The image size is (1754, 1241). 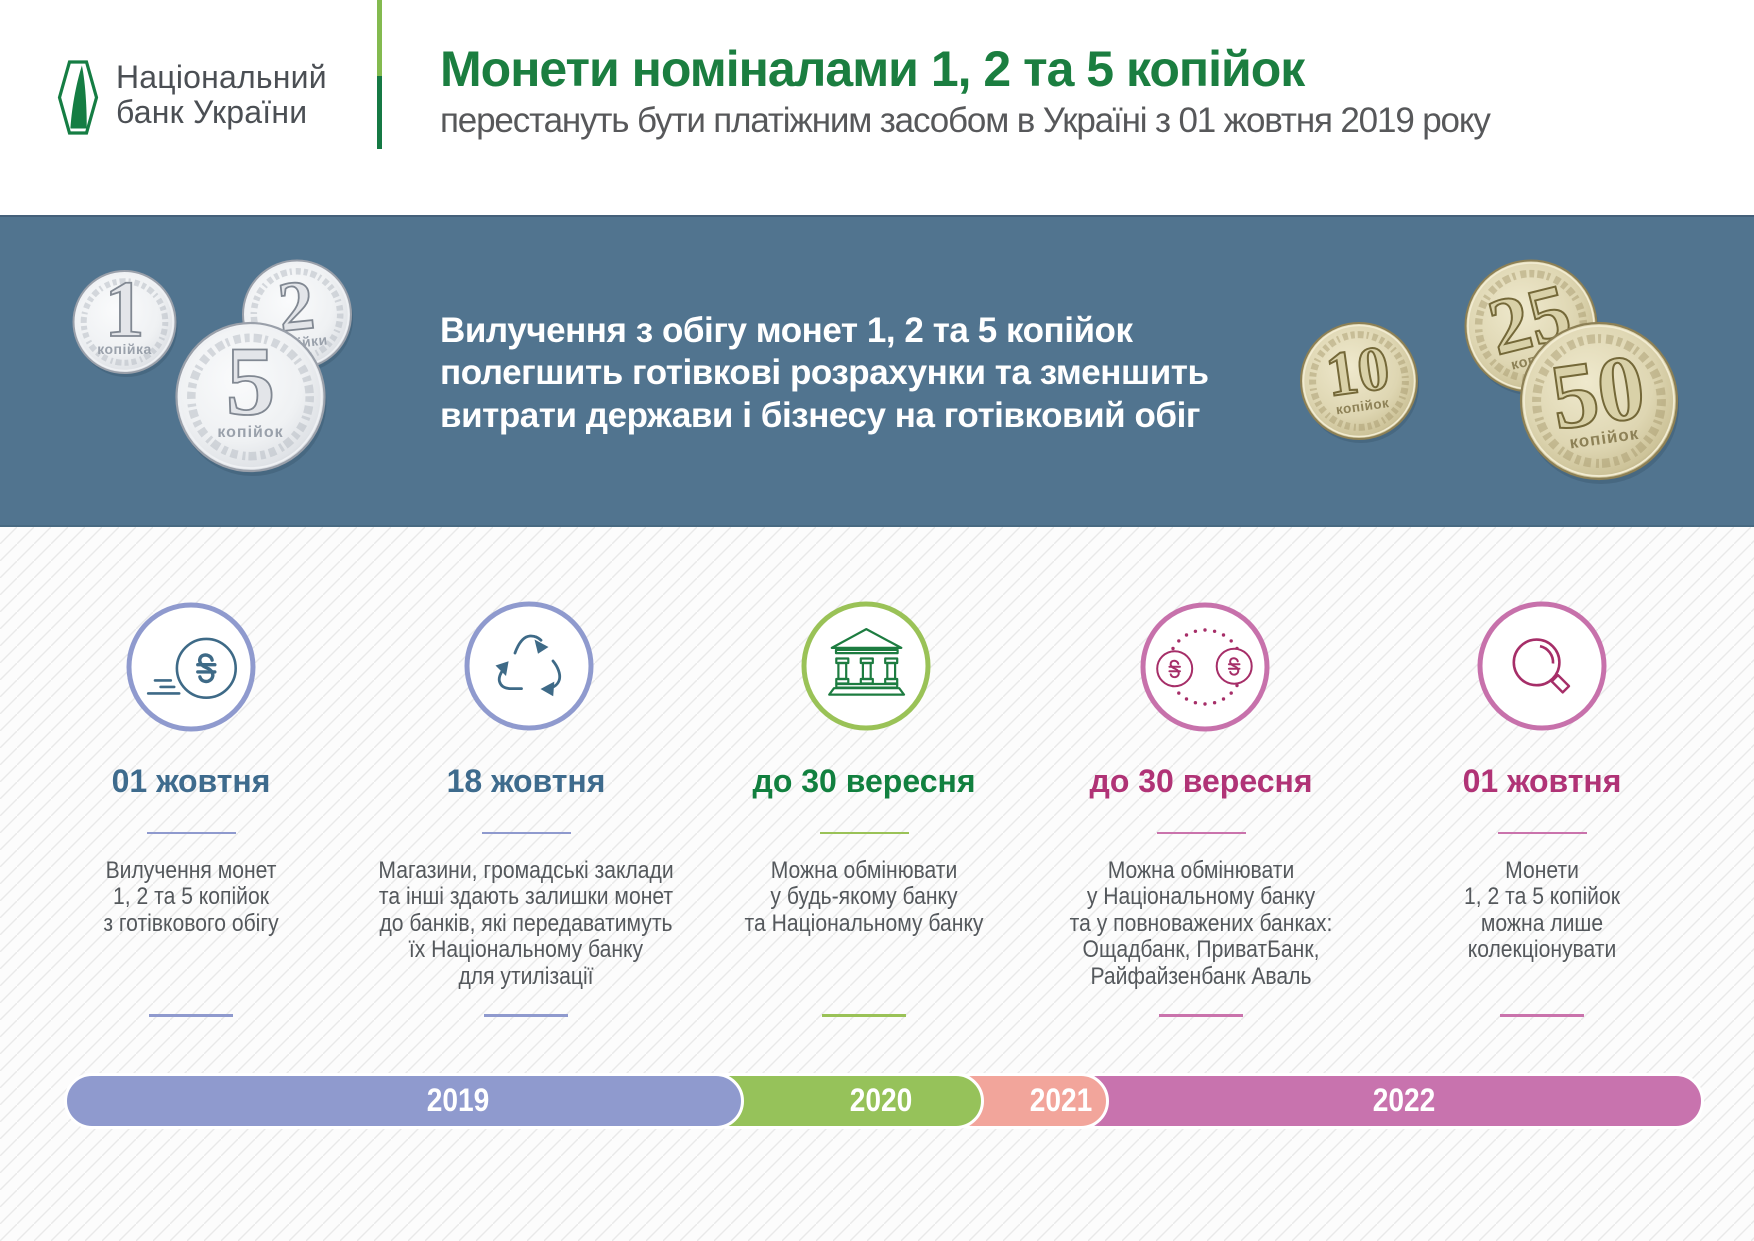 I want to click on svg-text: 5, so click(x=251, y=381).